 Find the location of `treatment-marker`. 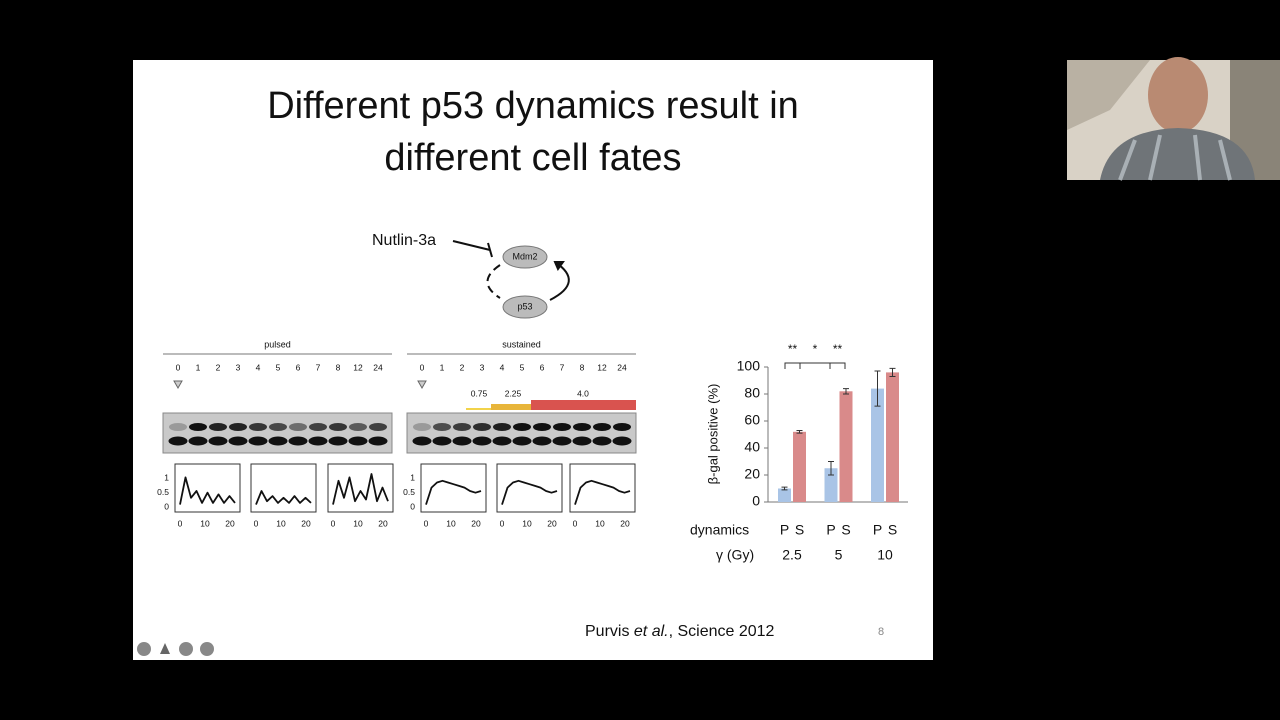

treatment-marker is located at coordinates (178, 385).